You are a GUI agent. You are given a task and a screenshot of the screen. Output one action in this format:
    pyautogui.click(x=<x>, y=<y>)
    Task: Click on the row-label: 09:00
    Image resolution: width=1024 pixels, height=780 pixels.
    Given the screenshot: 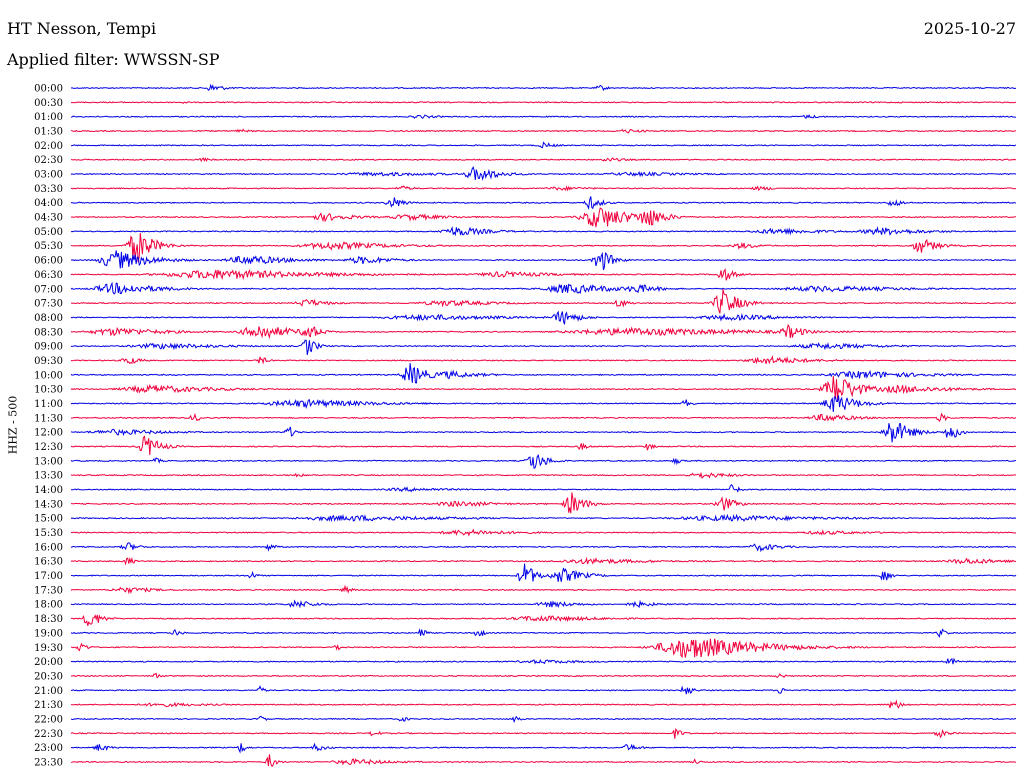 What is the action you would take?
    pyautogui.click(x=48, y=347)
    